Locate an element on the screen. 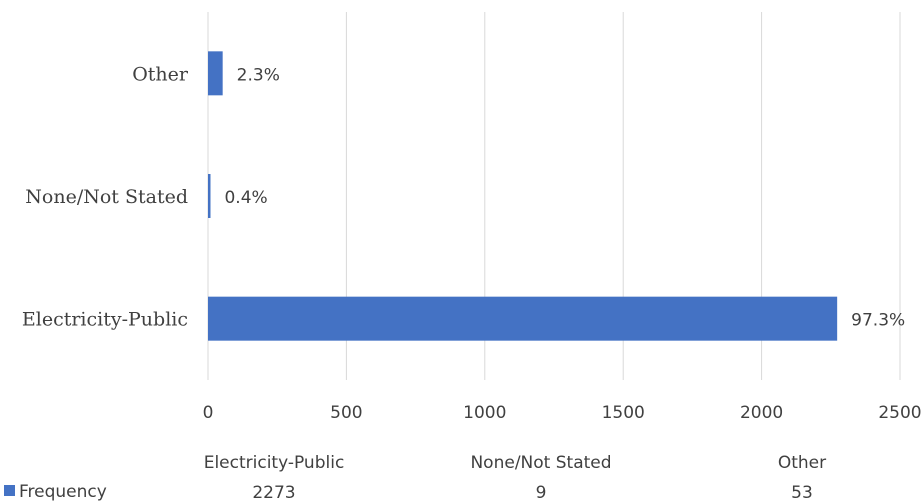 Image resolution: width=923 pixels, height=504 pixels. data-label-1: 0.4% is located at coordinates (245, 198).